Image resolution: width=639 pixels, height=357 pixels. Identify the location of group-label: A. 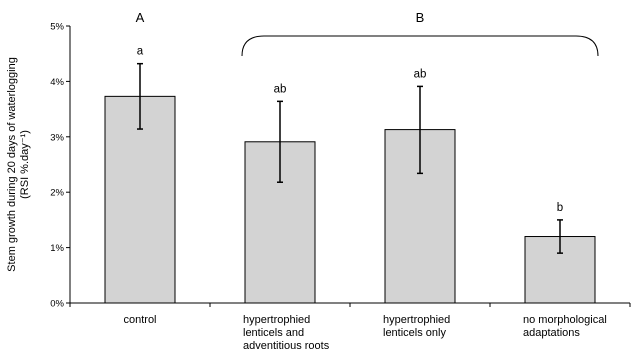
(140, 17).